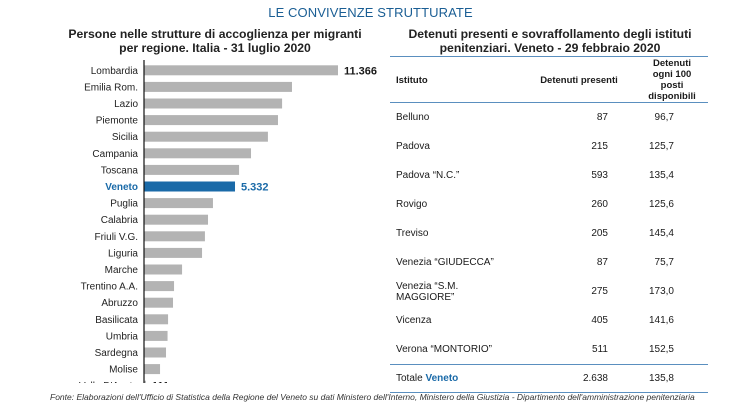 The height and width of the screenshot is (416, 741). What do you see at coordinates (125, 137) in the screenshot?
I see `category-label: Sicilia` at bounding box center [125, 137].